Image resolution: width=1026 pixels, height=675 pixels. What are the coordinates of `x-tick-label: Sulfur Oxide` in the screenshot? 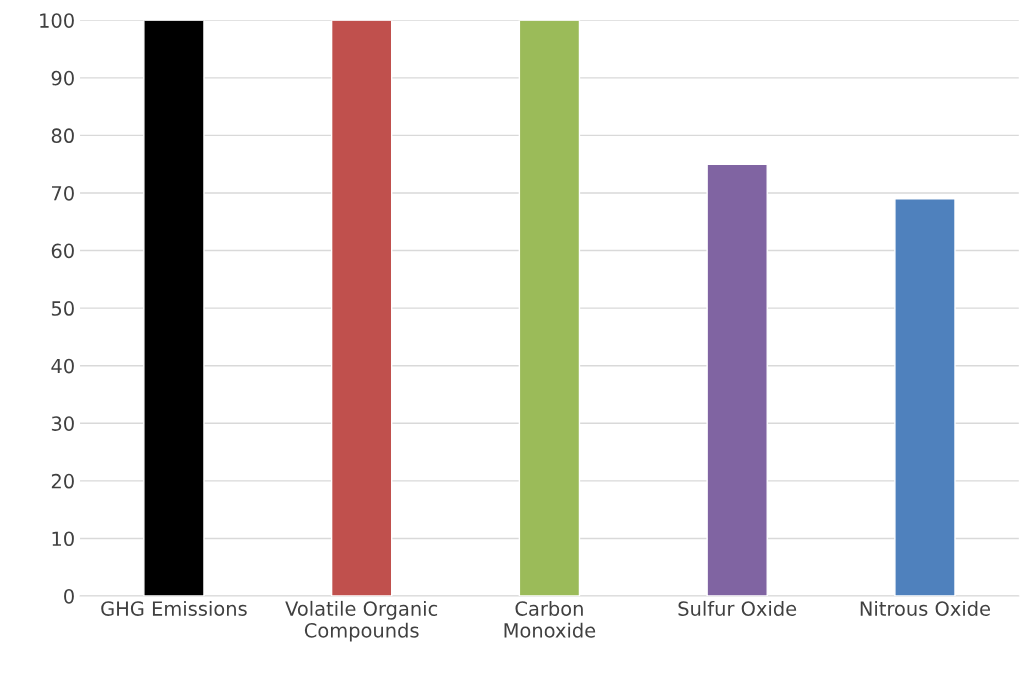 It's located at (737, 608).